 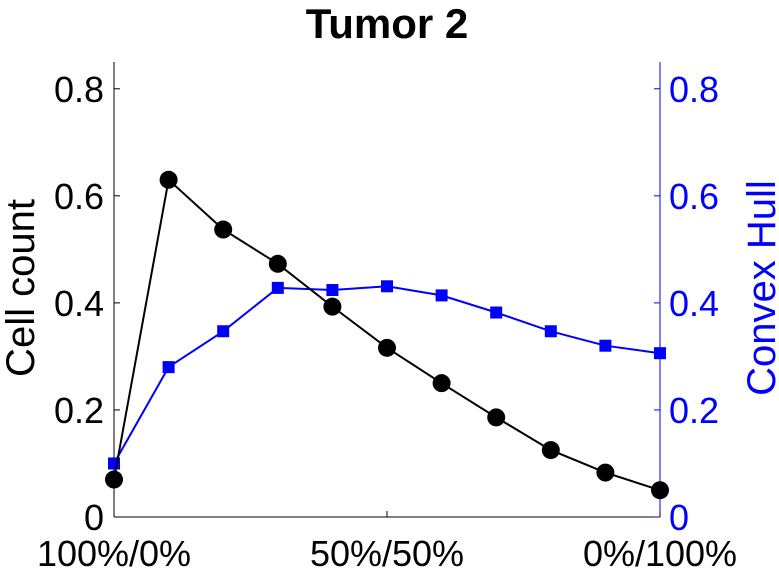 I want to click on right-tick-label: 0.6, so click(x=694, y=196).